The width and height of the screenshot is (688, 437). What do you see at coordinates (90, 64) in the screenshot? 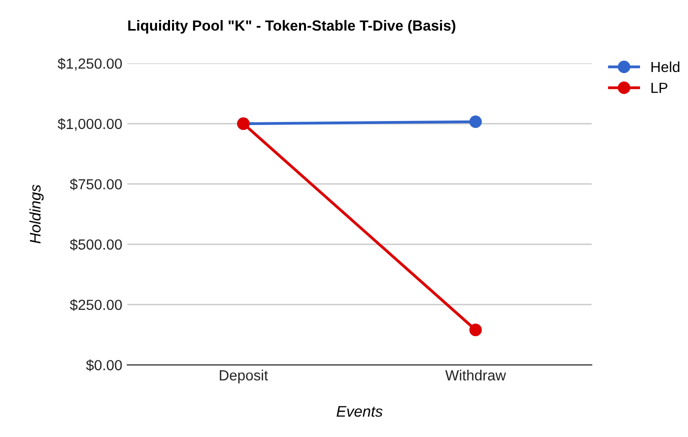
I see `y-tick-label: $1,250.00` at bounding box center [90, 64].